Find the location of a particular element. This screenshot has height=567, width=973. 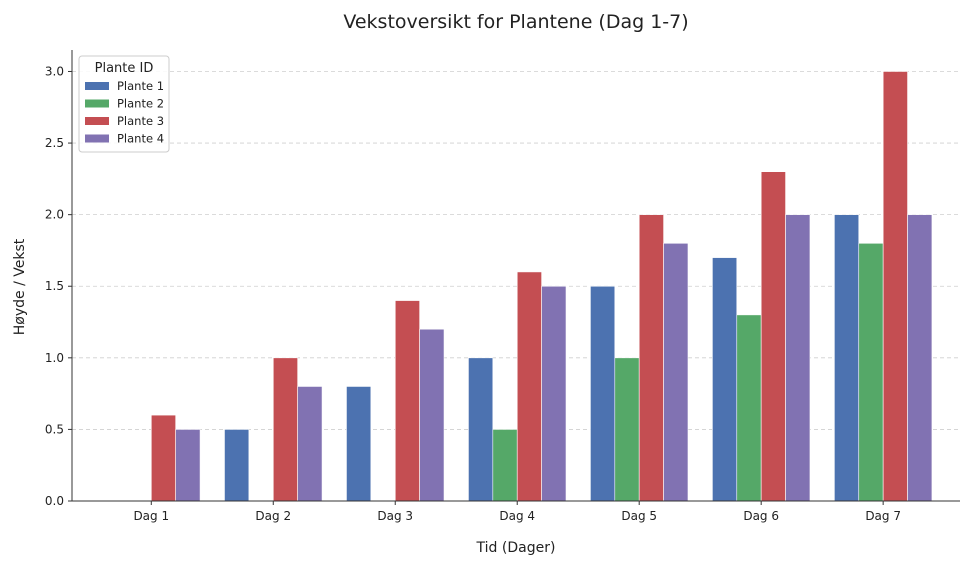

legend-label: Plante 4 is located at coordinates (140, 139).